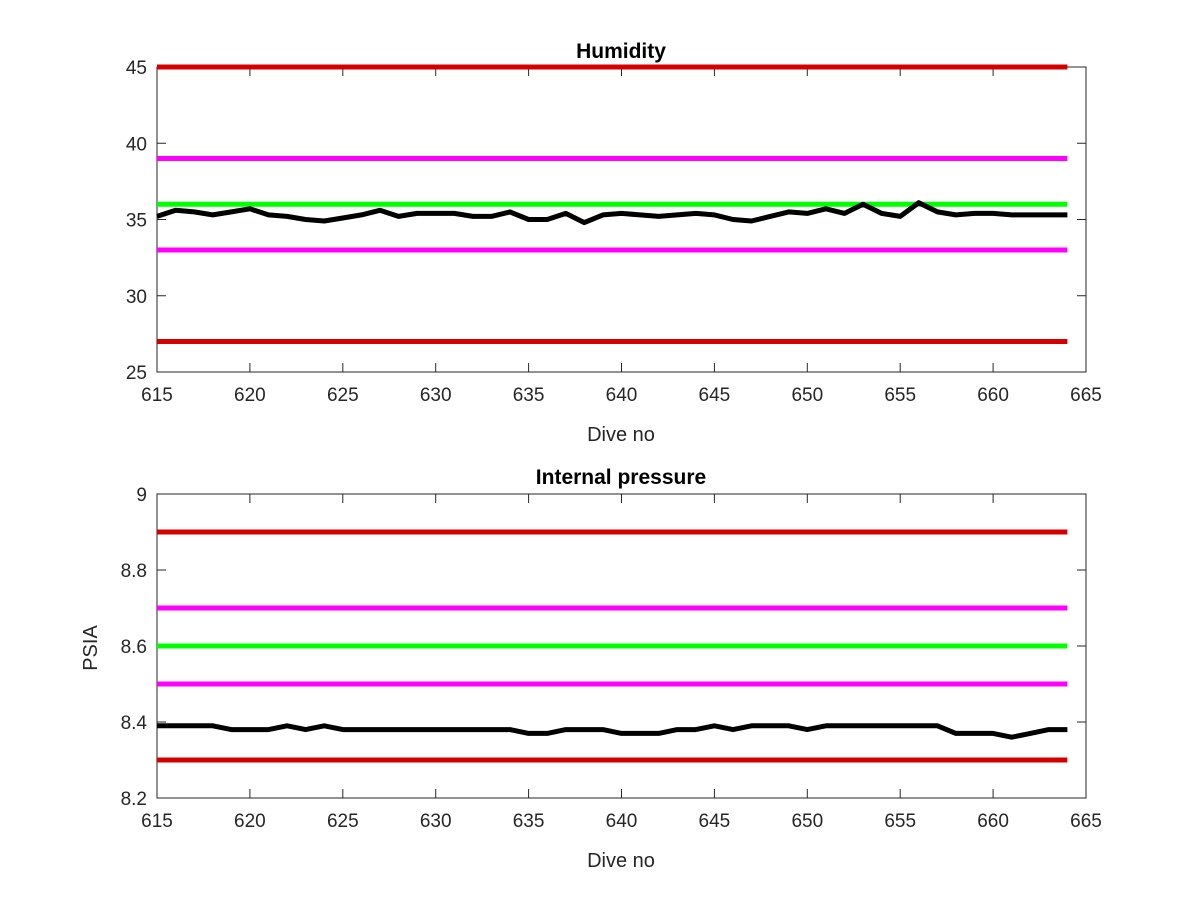  What do you see at coordinates (436, 395) in the screenshot?
I see `humidity-x-tick-label: 630` at bounding box center [436, 395].